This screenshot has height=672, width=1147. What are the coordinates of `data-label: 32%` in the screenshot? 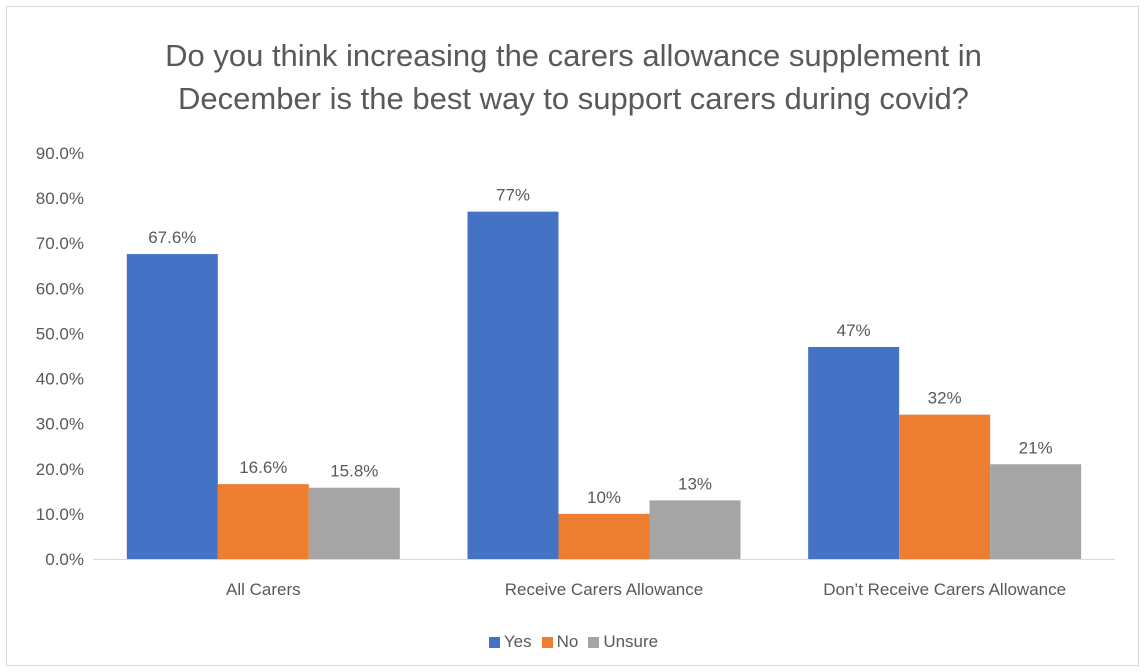 It's located at (945, 398).